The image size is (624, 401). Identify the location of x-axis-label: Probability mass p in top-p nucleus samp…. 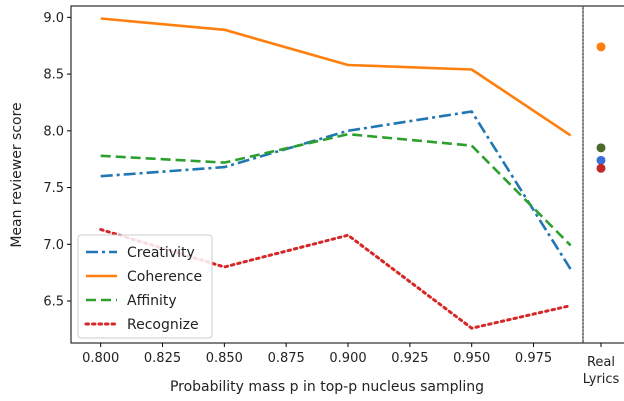
(327, 387).